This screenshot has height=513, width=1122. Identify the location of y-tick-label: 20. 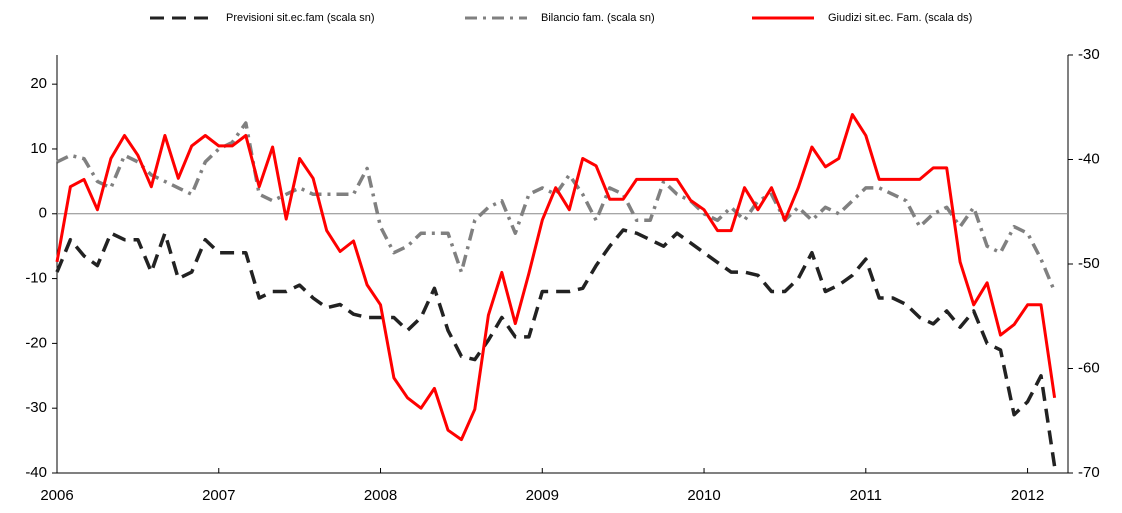
(38, 83).